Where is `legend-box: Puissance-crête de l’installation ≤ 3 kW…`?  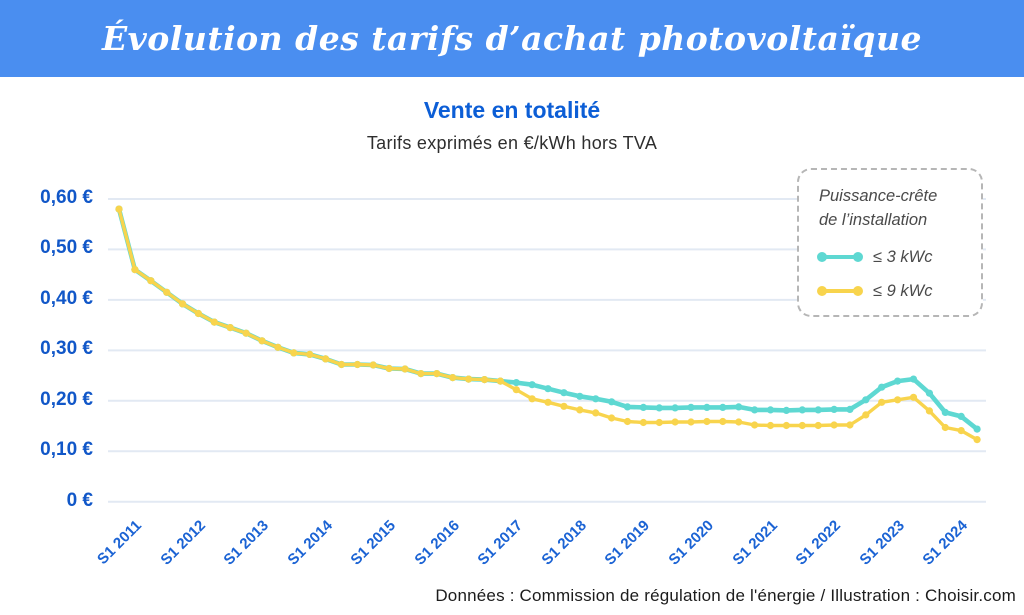 legend-box: Puissance-crête de l’installation ≤ 3 kW… is located at coordinates (890, 242).